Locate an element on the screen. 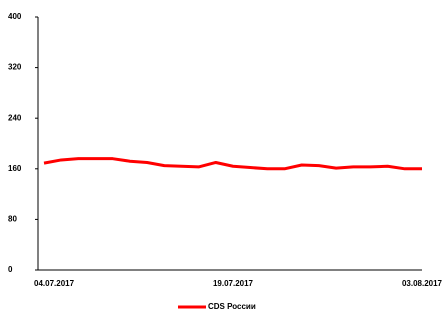 The image size is (444, 336). x-tick-label: 04.07.2017 is located at coordinates (54, 283).